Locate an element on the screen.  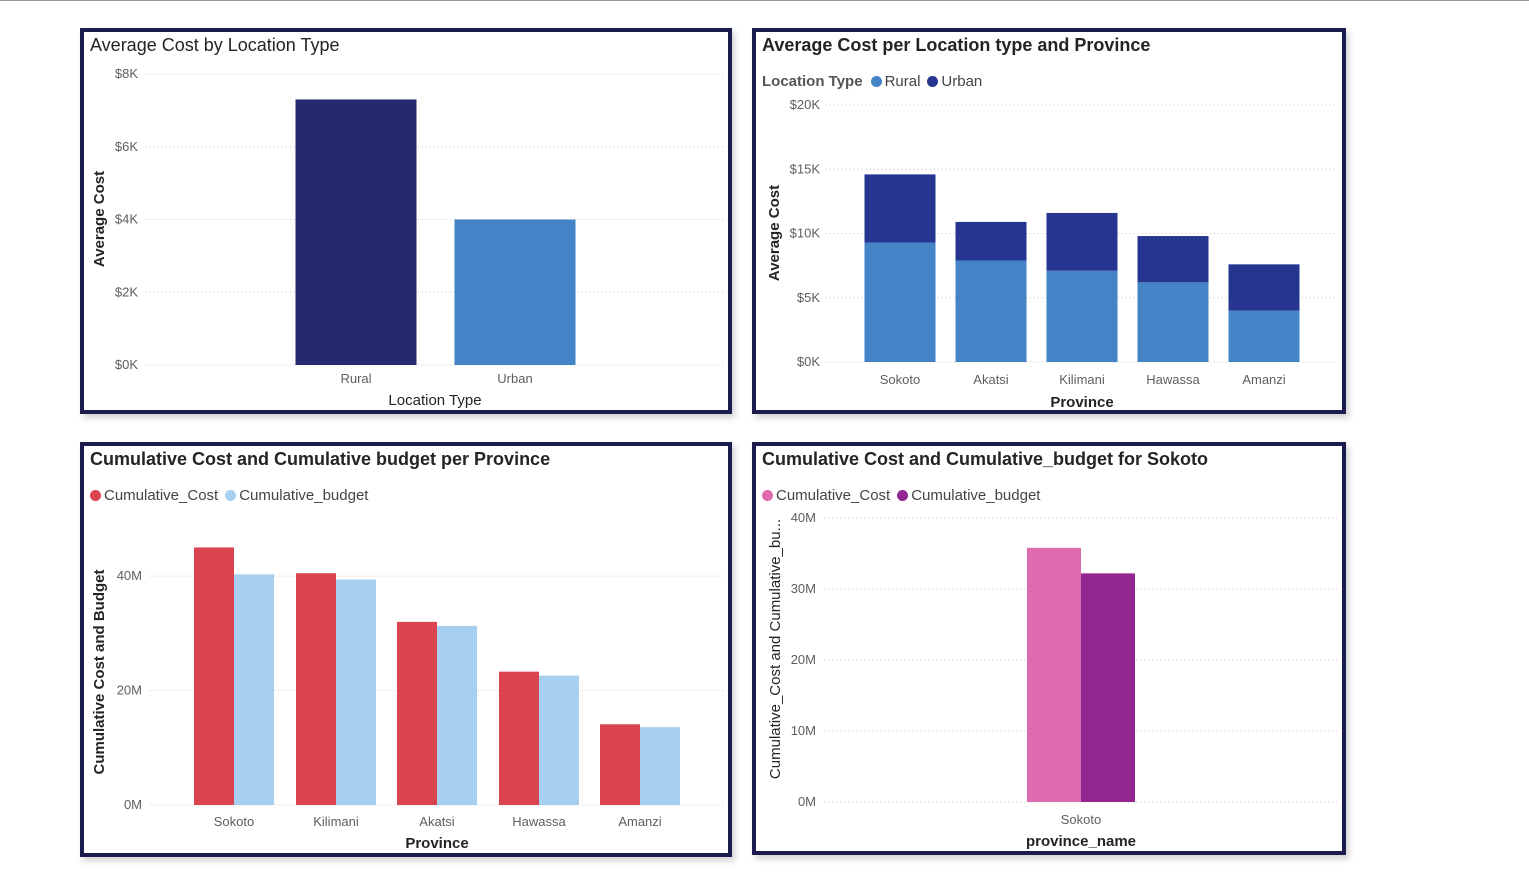
x-tick-label: Rural is located at coordinates (355, 378).